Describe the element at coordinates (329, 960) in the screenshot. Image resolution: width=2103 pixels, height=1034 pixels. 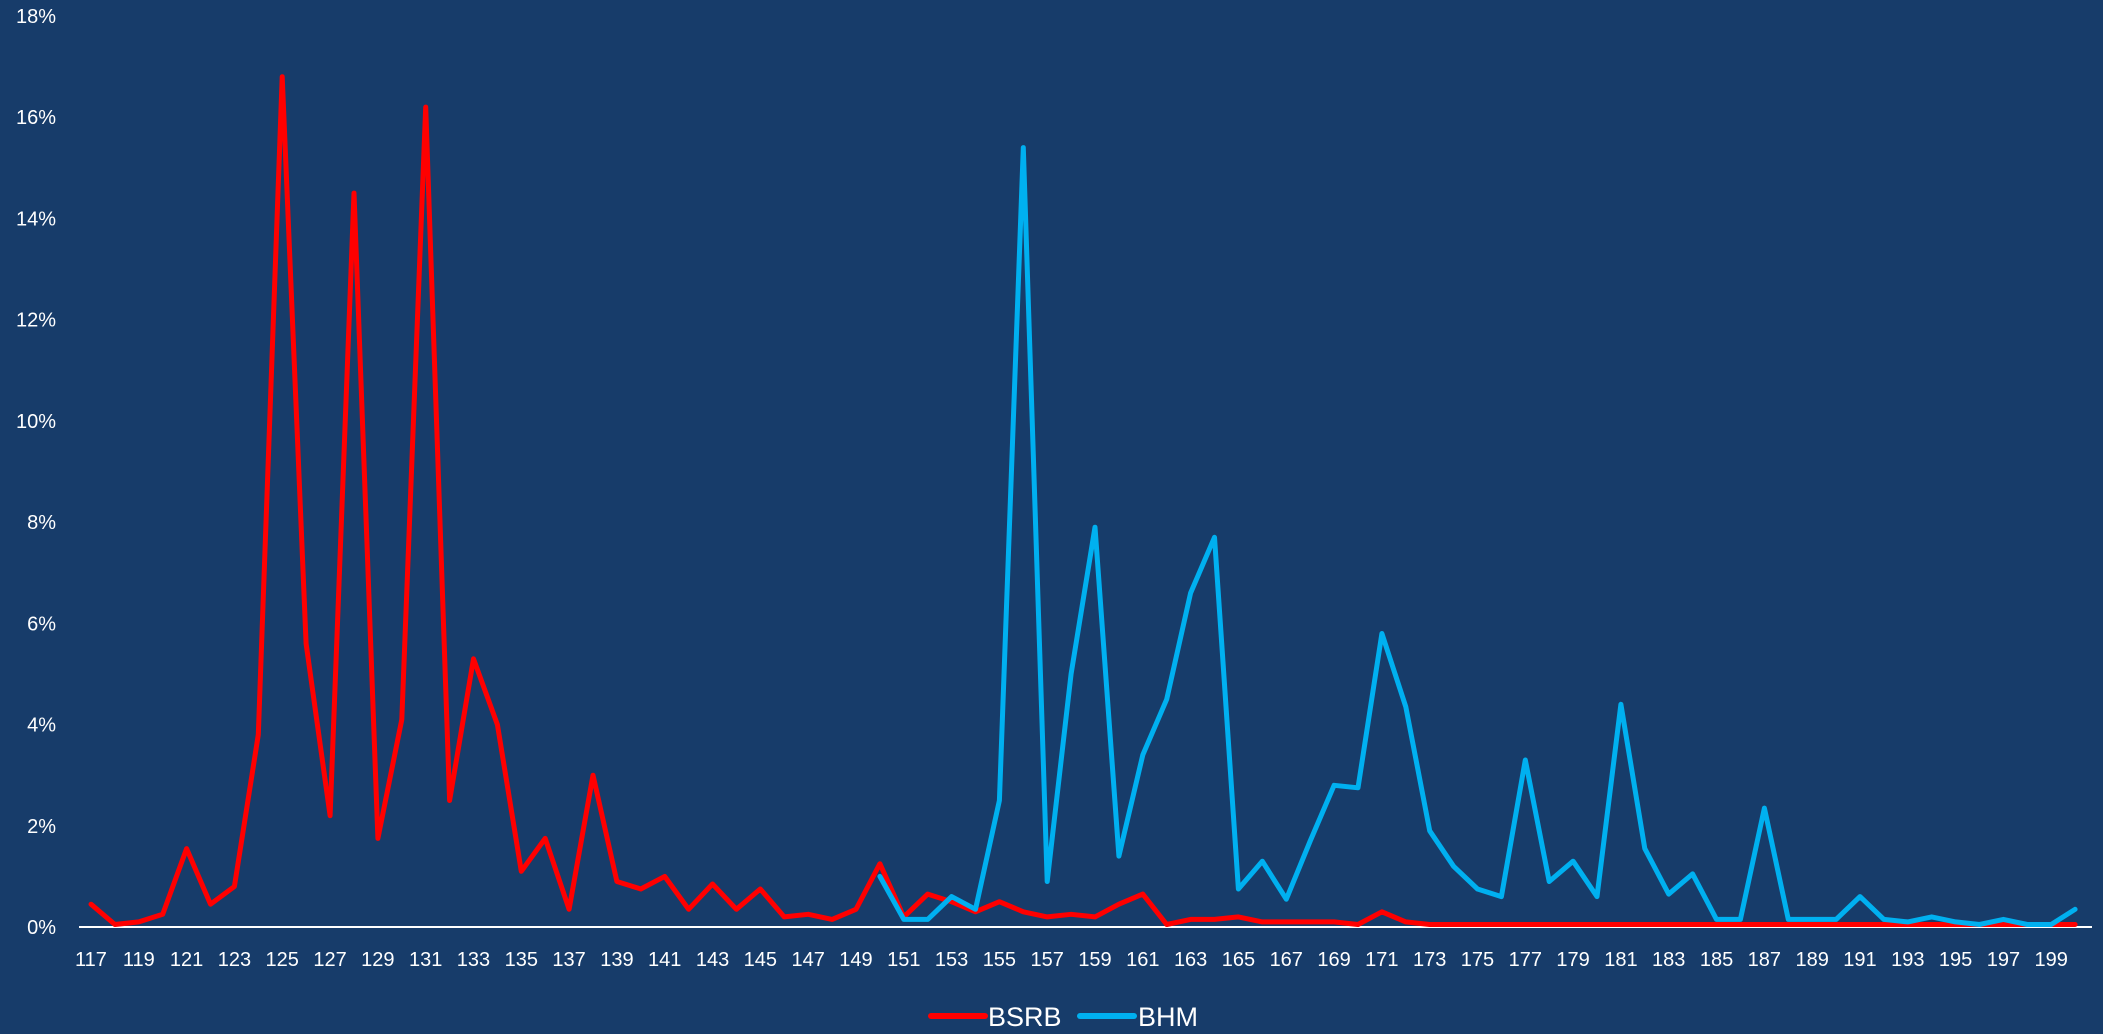
I see `x-tick-label: 127` at that location.